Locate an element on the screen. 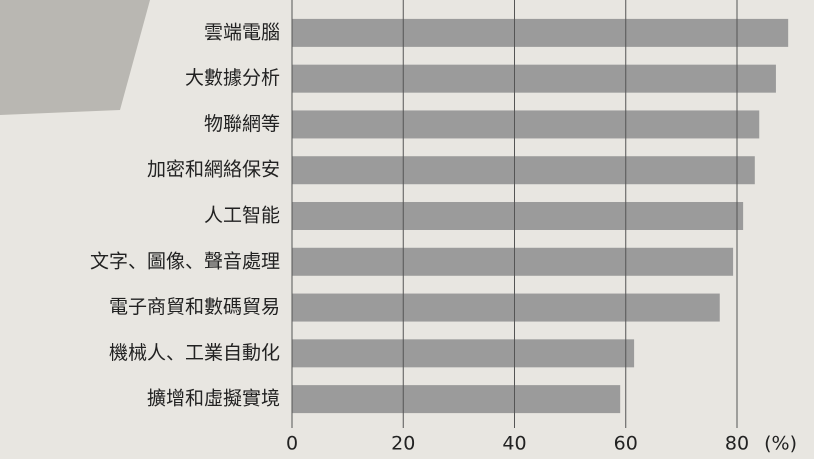 Image resolution: width=814 pixels, height=459 pixels. y-tick-label: 擴增和虛擬實境 is located at coordinates (213, 399).